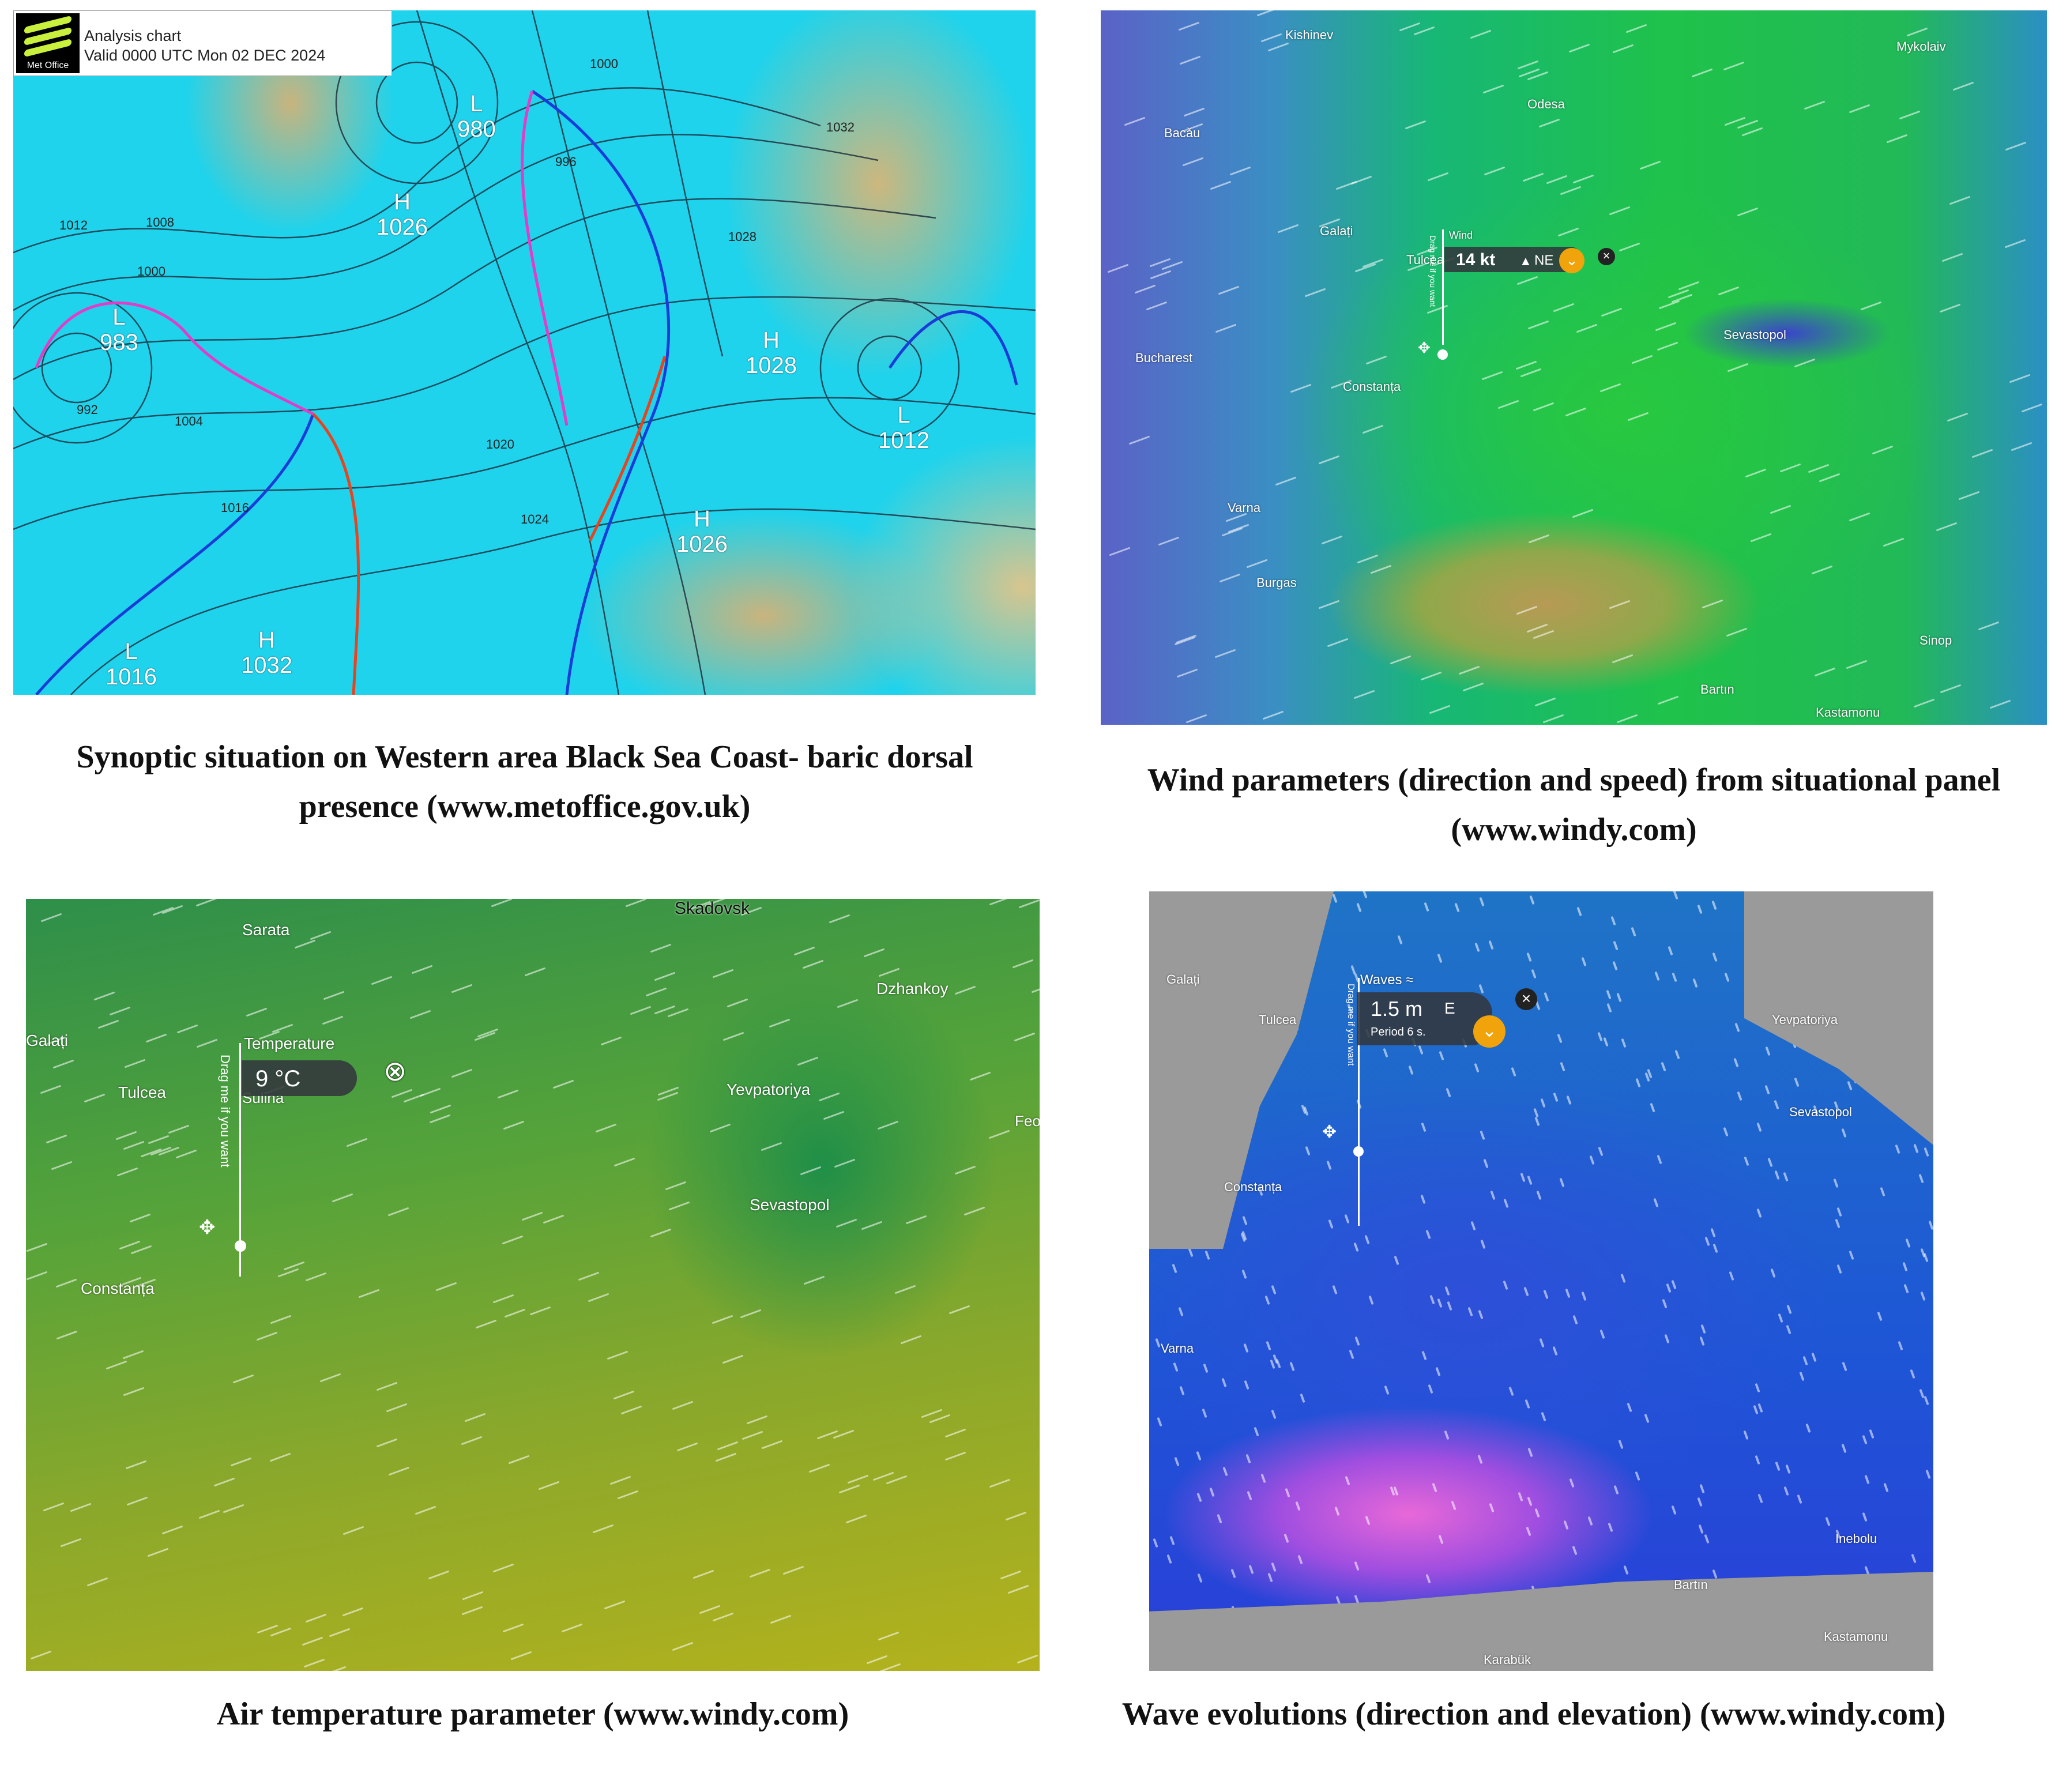 This screenshot has height=1792, width=2055. I want to click on place-label: Bartın, so click(1717, 689).